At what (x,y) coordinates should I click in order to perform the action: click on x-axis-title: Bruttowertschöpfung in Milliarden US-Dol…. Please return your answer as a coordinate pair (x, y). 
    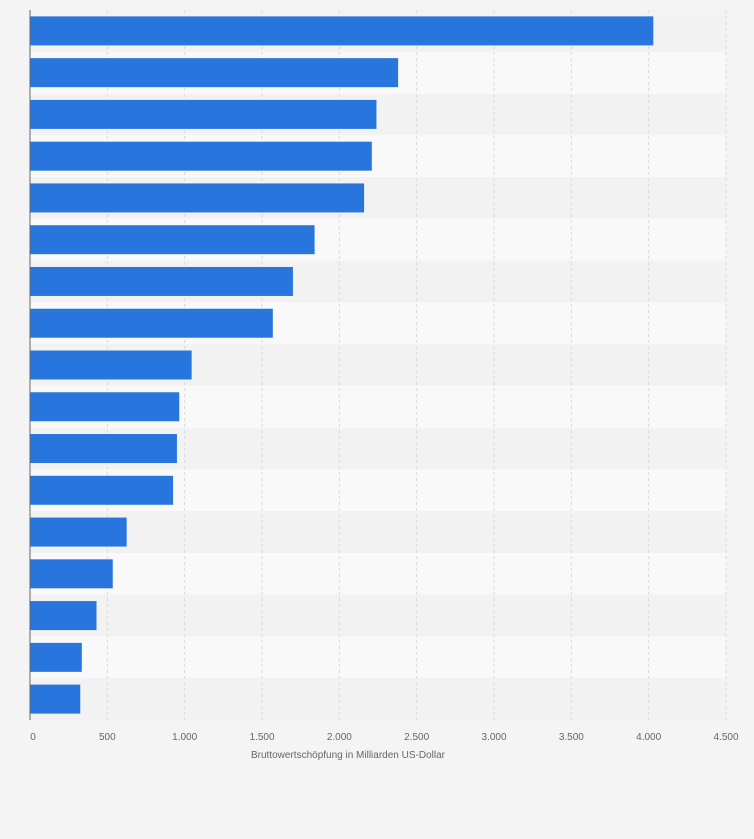
    Looking at the image, I should click on (348, 755).